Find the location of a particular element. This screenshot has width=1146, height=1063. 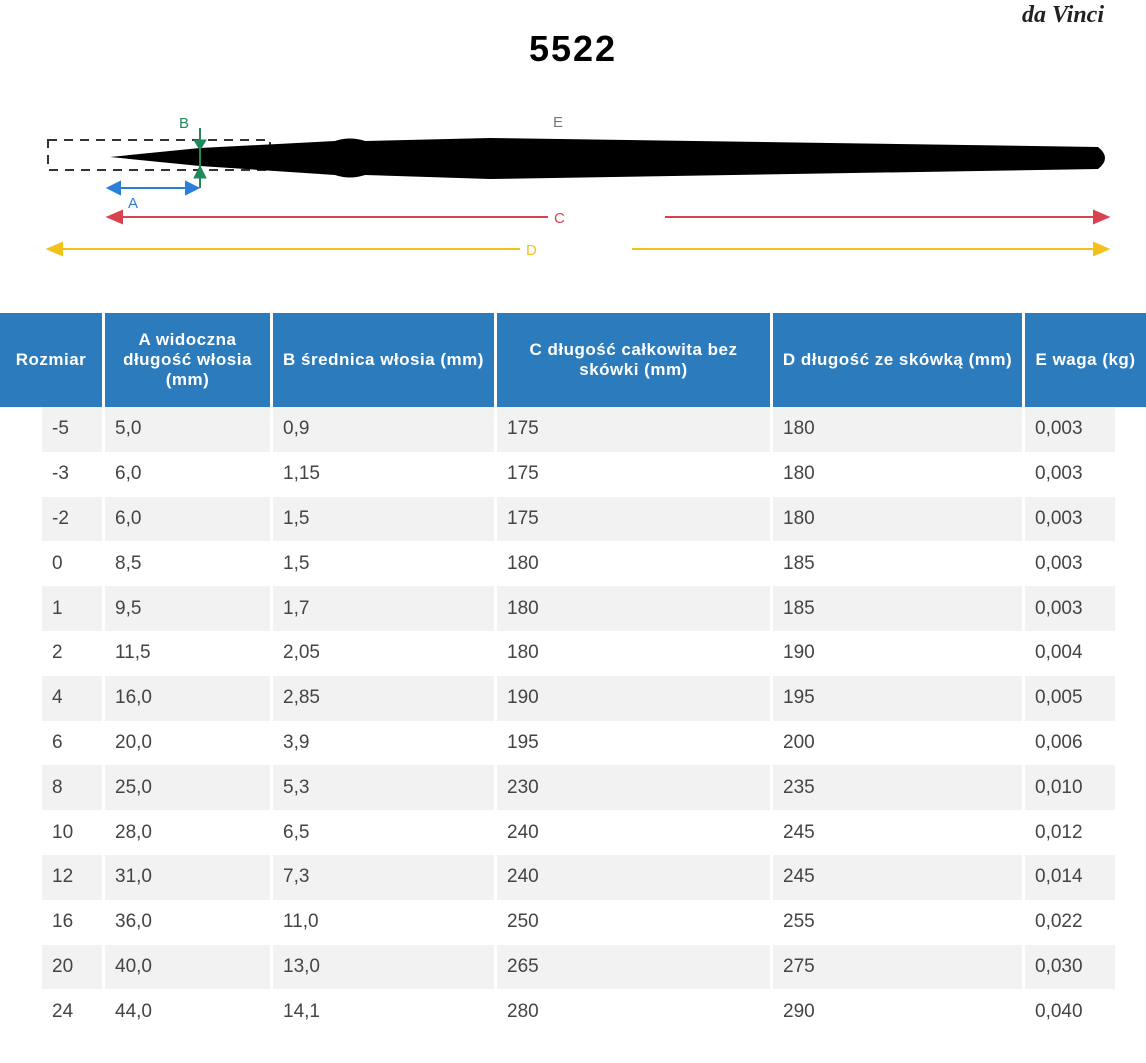

header-cell: E waga (kg) is located at coordinates (1085, 360).